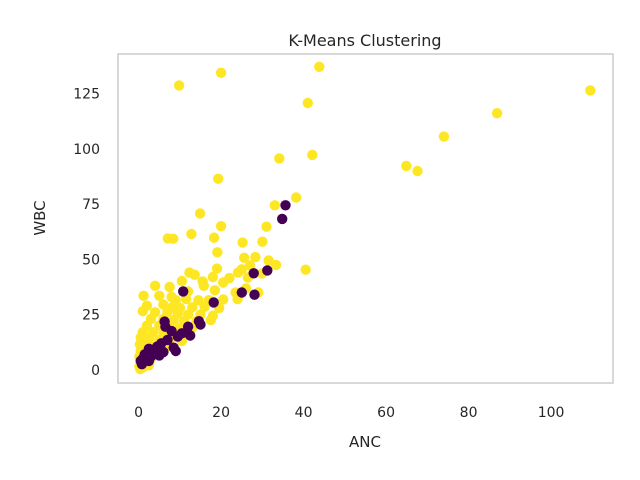 The height and width of the screenshot is (480, 640). I want to click on x-tick-label: 100, so click(551, 413).